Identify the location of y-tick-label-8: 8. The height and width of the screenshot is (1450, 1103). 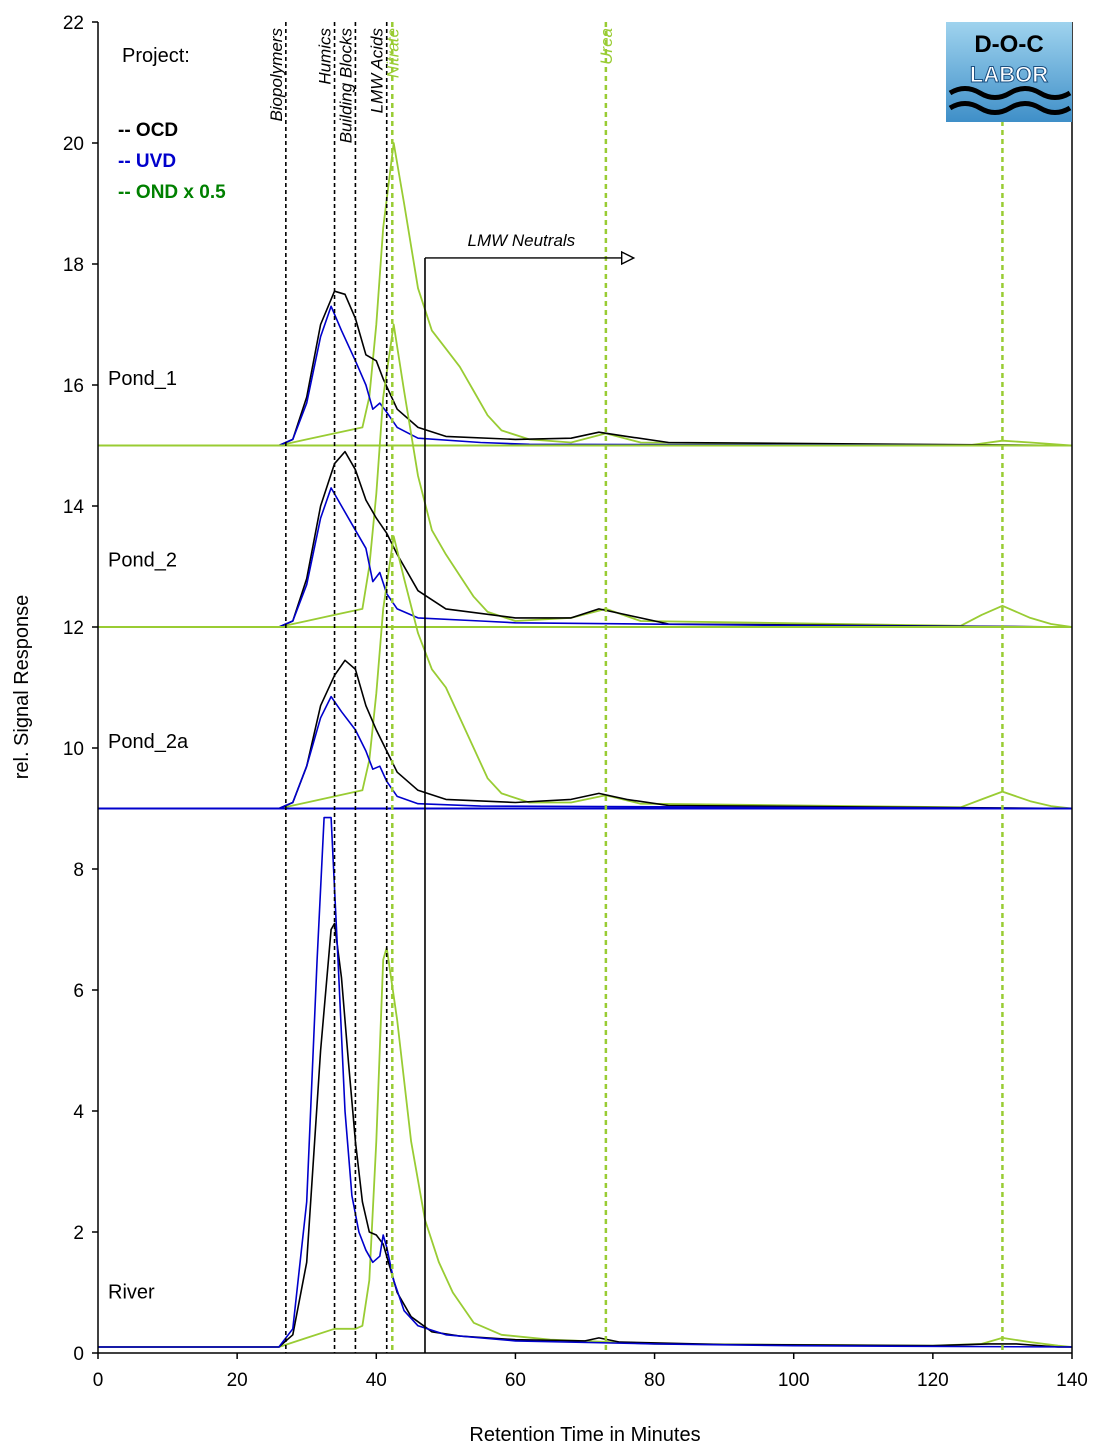
(78, 870).